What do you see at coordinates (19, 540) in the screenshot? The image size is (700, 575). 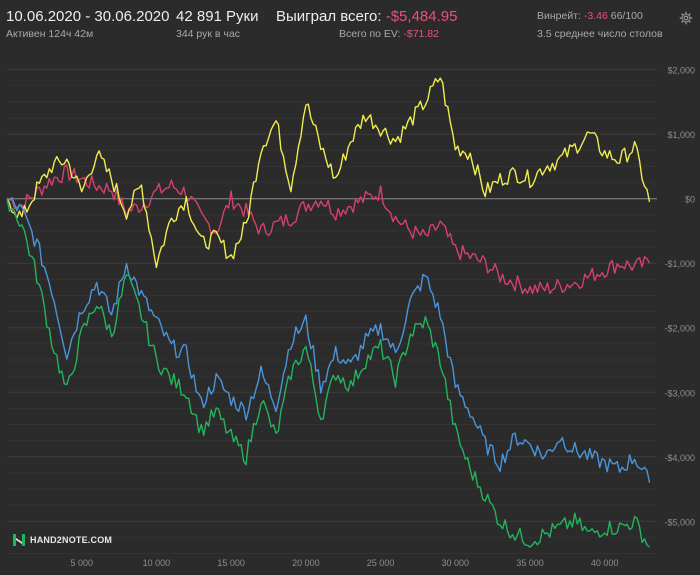 I see `h2n-logo-icon` at bounding box center [19, 540].